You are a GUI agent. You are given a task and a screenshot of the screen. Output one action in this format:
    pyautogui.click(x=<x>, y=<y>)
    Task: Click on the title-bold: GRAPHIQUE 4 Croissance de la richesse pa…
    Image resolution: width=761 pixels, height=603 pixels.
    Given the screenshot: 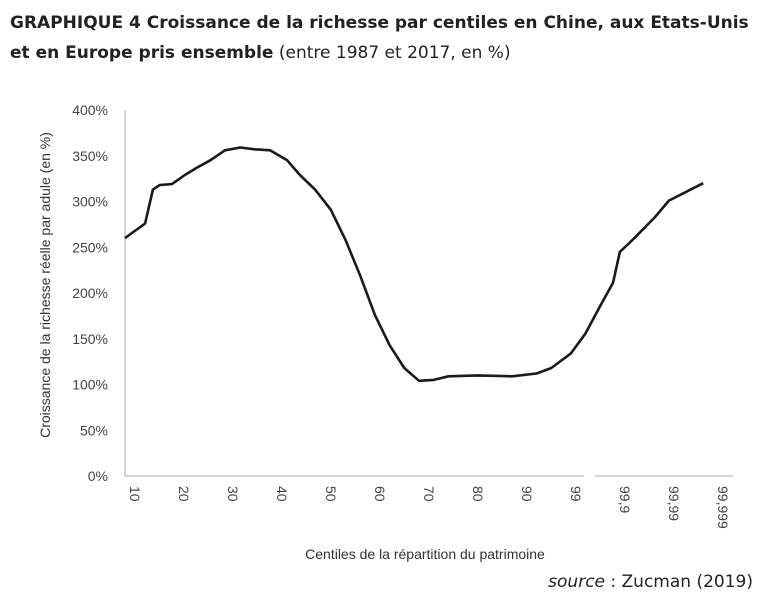 What is the action you would take?
    pyautogui.click(x=379, y=38)
    